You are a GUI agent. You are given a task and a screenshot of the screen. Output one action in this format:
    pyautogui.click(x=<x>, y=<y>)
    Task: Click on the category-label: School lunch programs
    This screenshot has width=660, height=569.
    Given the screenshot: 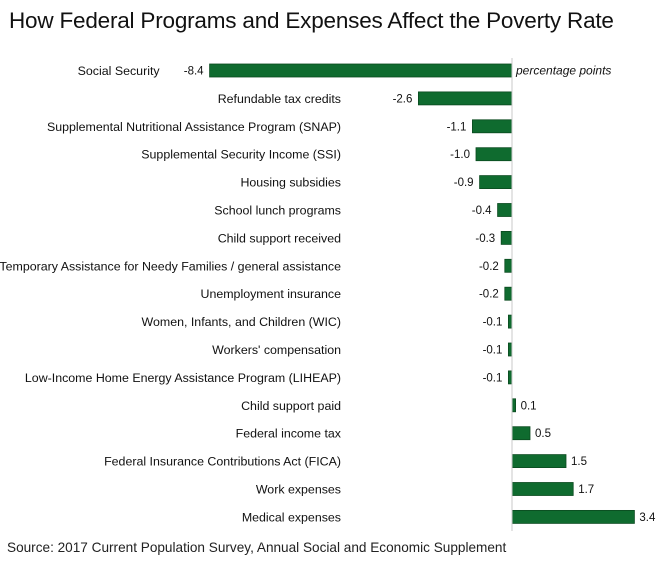 What is the action you would take?
    pyautogui.click(x=277, y=211)
    